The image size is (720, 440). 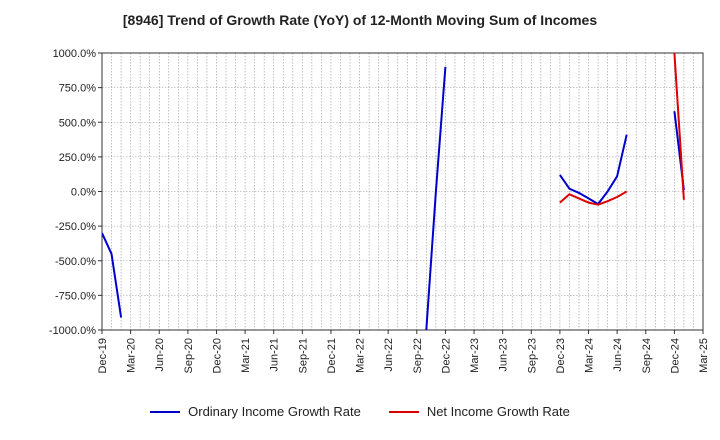 What do you see at coordinates (246, 355) in the screenshot?
I see `x-tick-label: Mar-21` at bounding box center [246, 355].